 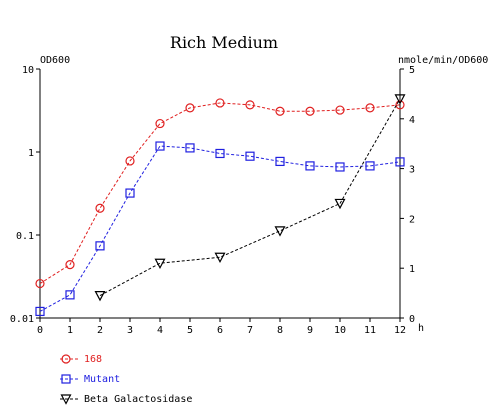 What do you see at coordinates (100, 330) in the screenshot?
I see `x-tick-label: 2` at bounding box center [100, 330].